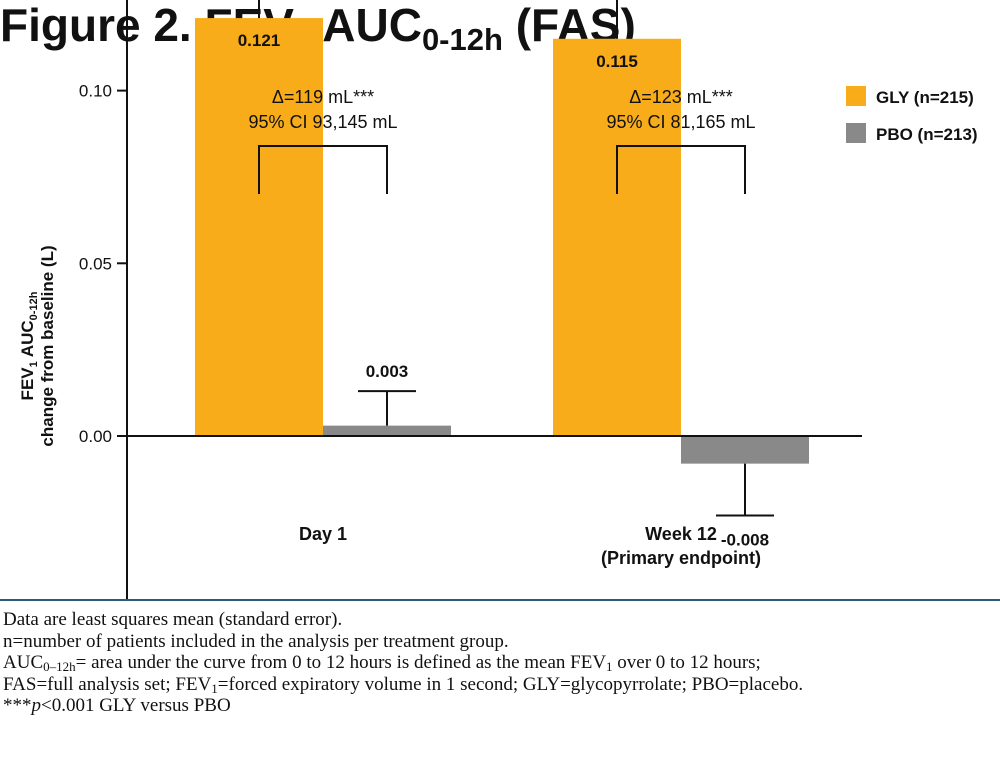  I want to click on x-category-label: Day 1, so click(323, 534).